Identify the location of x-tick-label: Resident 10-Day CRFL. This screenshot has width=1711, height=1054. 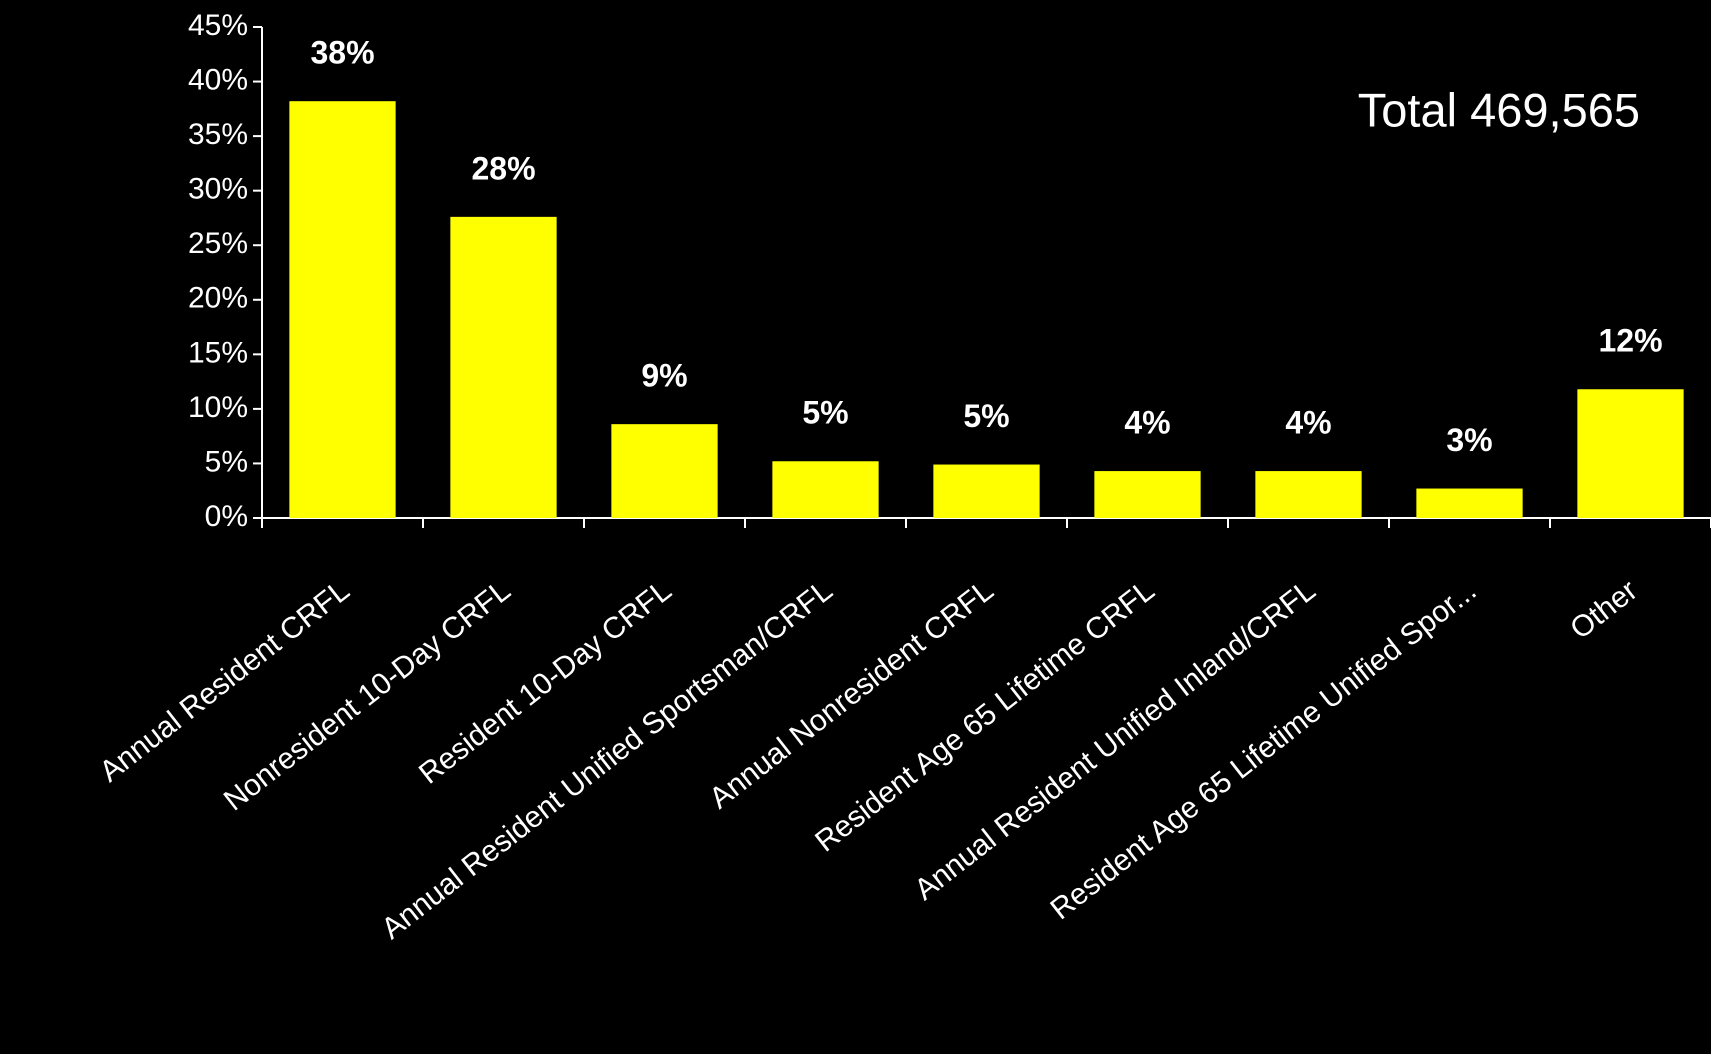
(545, 682).